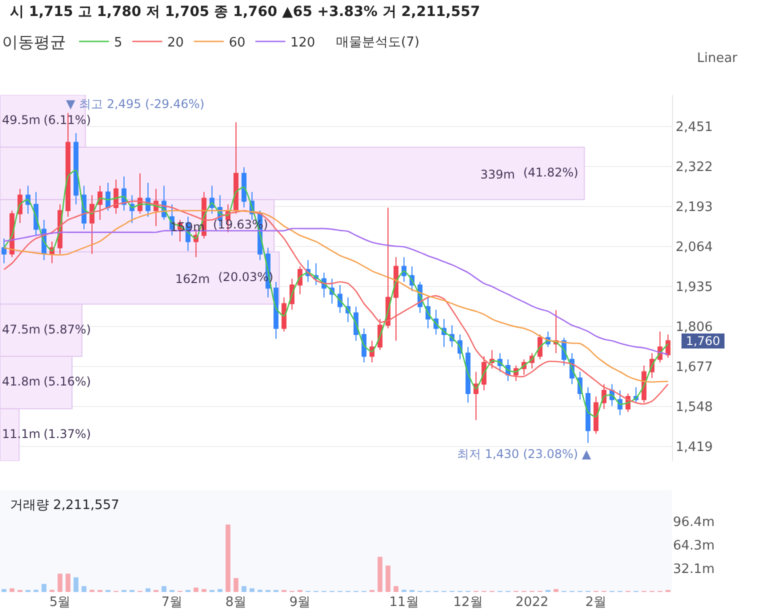 The image size is (759, 613). Describe the element at coordinates (694, 546) in the screenshot. I see `y-tick-label: 64.3m` at that location.